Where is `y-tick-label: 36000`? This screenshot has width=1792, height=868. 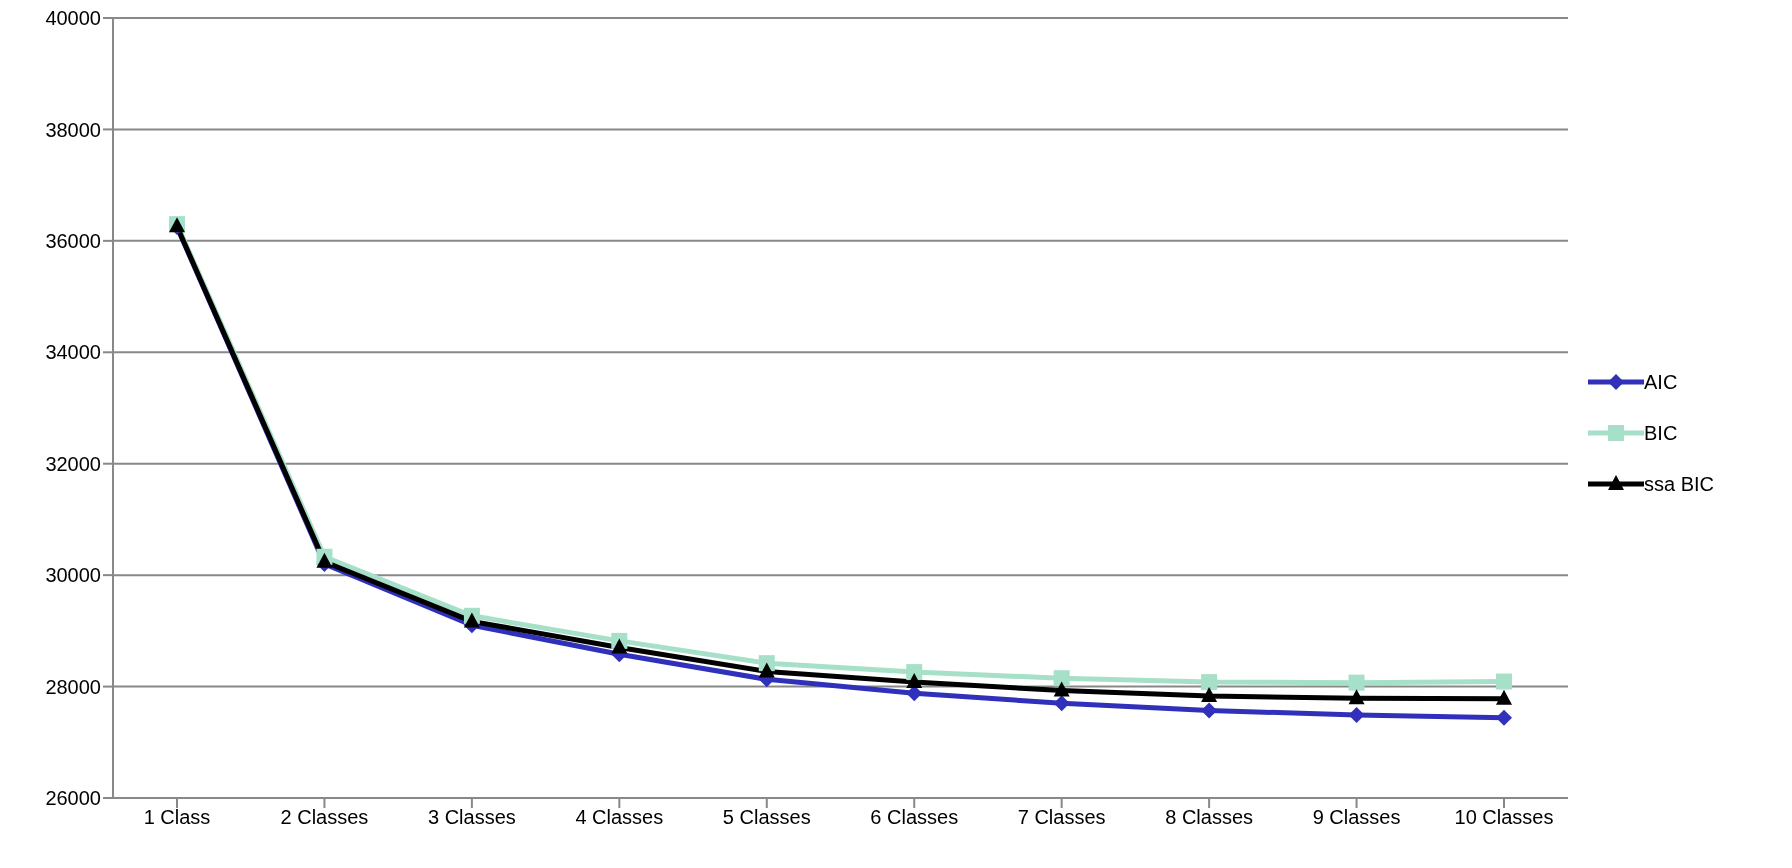 y-tick-label: 36000 is located at coordinates (73, 240).